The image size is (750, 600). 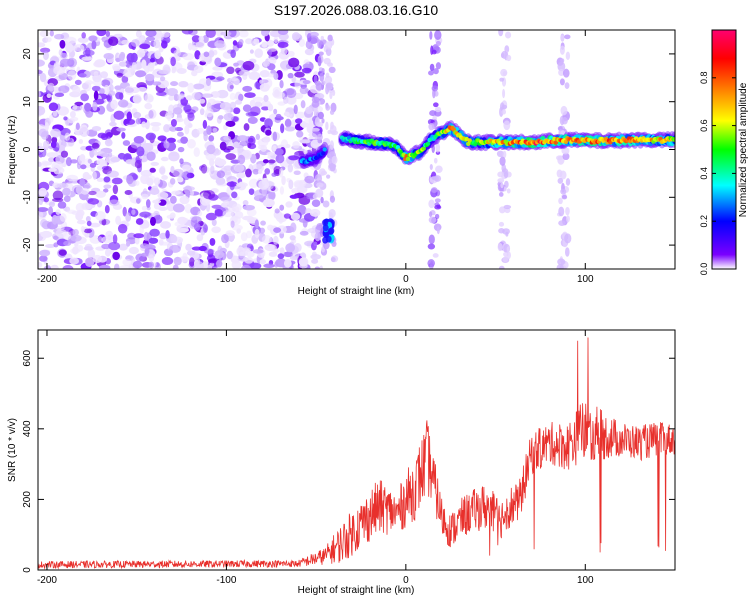 I want to click on y-tick-label: 400, so click(x=27, y=428).